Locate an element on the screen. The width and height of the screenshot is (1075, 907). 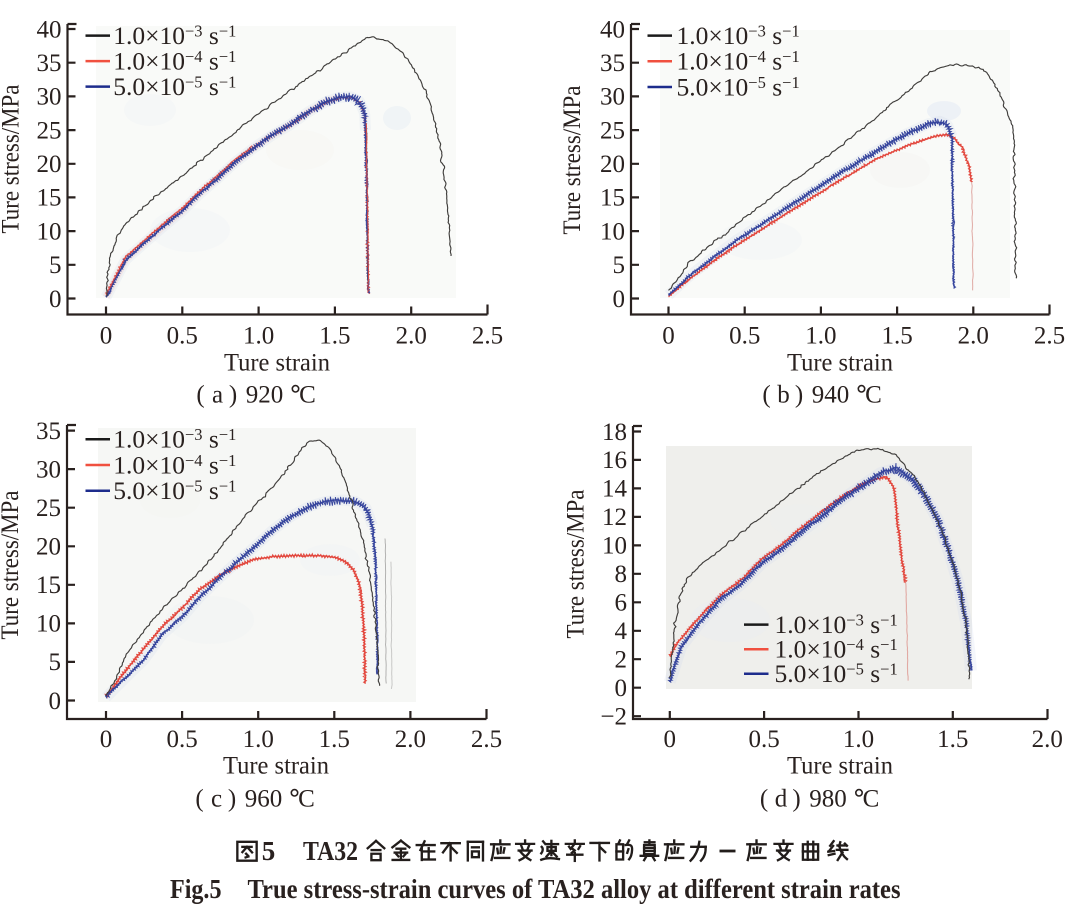
svg-text: 920 is located at coordinates (265, 394).